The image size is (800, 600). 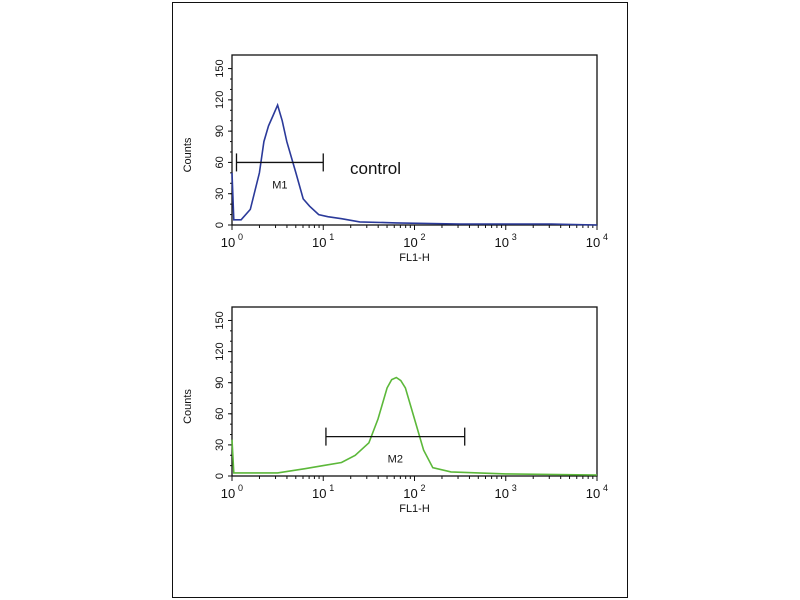 What do you see at coordinates (375, 168) in the screenshot?
I see `control-annotation: control` at bounding box center [375, 168].